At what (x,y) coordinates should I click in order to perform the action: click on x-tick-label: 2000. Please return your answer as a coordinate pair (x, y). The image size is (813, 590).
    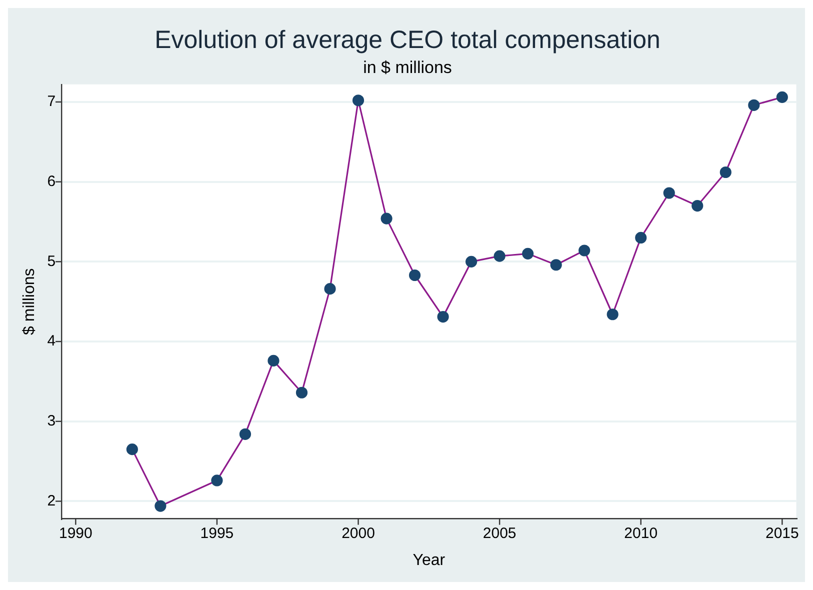
    Looking at the image, I should click on (358, 533).